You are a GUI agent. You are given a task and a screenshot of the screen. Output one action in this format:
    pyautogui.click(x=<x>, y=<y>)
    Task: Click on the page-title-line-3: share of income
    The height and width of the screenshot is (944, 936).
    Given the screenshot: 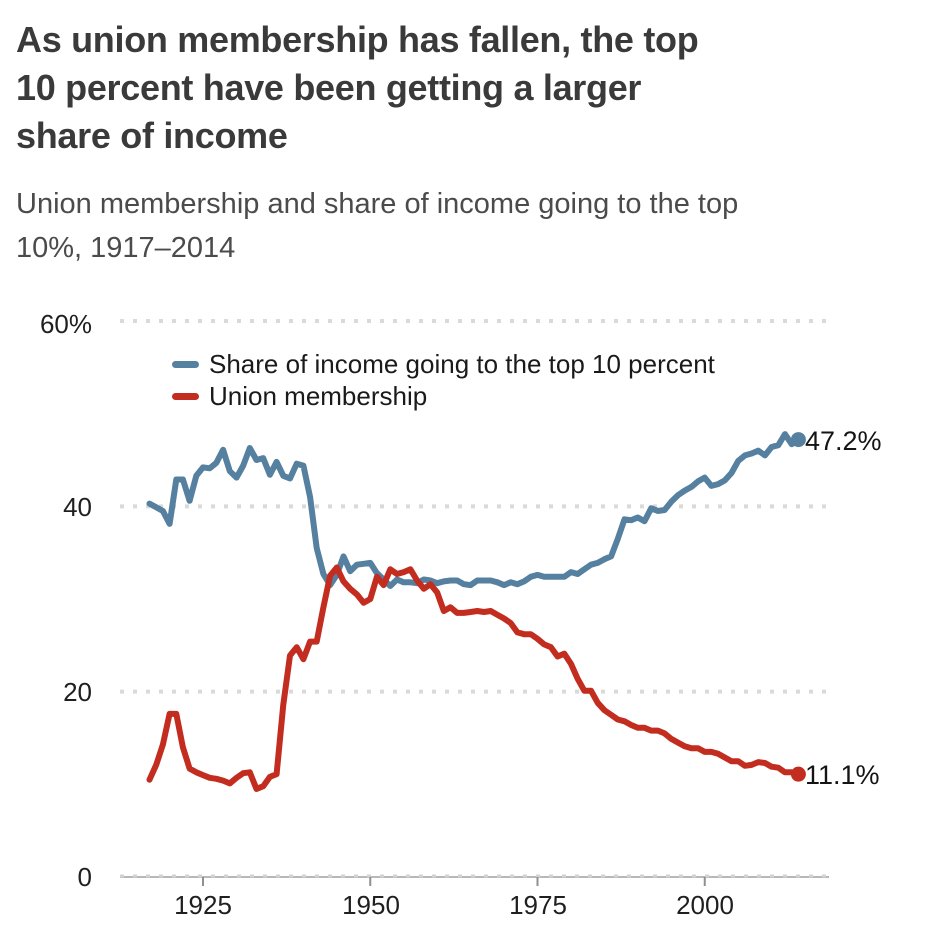 What is the action you would take?
    pyautogui.click(x=152, y=135)
    